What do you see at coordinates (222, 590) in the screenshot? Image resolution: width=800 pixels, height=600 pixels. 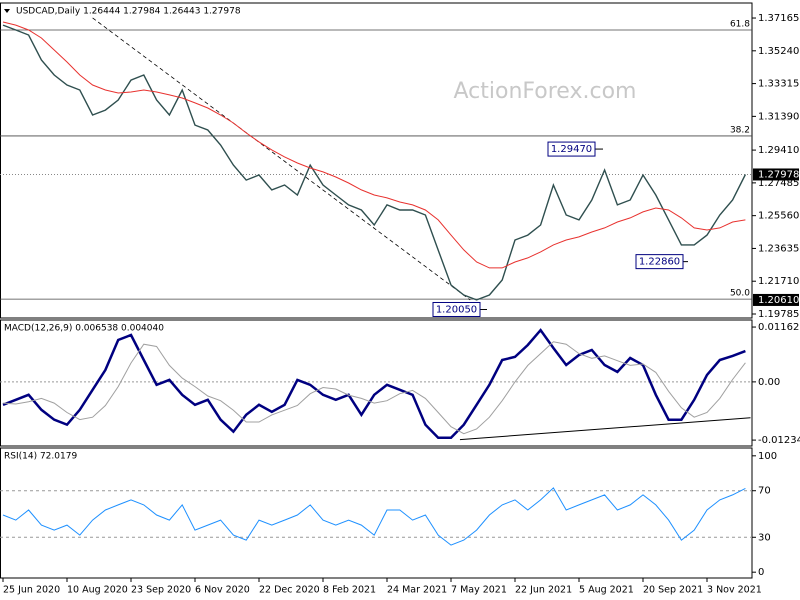 I see `x-tick-label: 6 Nov 2020` at bounding box center [222, 590].